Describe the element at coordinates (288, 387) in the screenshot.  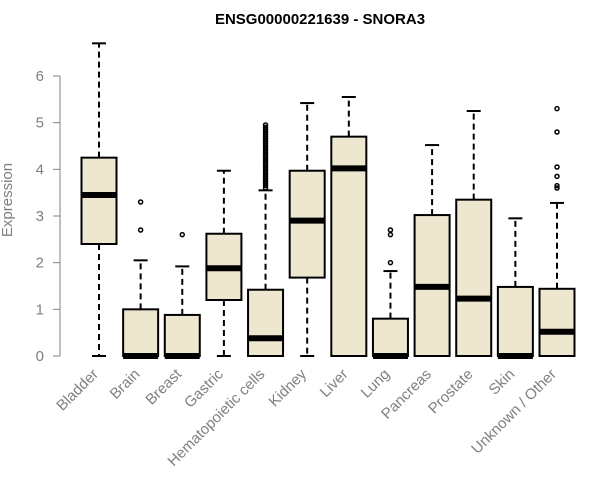
I see `x-tick-label-kidney: Kidney` at that location.